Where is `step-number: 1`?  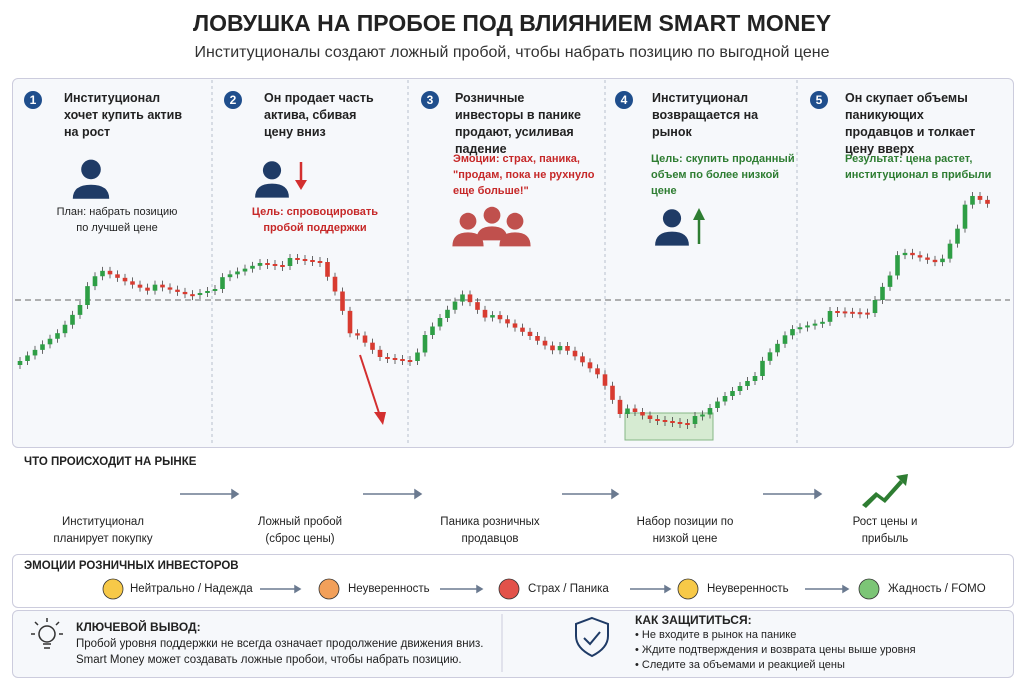 step-number: 1 is located at coordinates (33, 100).